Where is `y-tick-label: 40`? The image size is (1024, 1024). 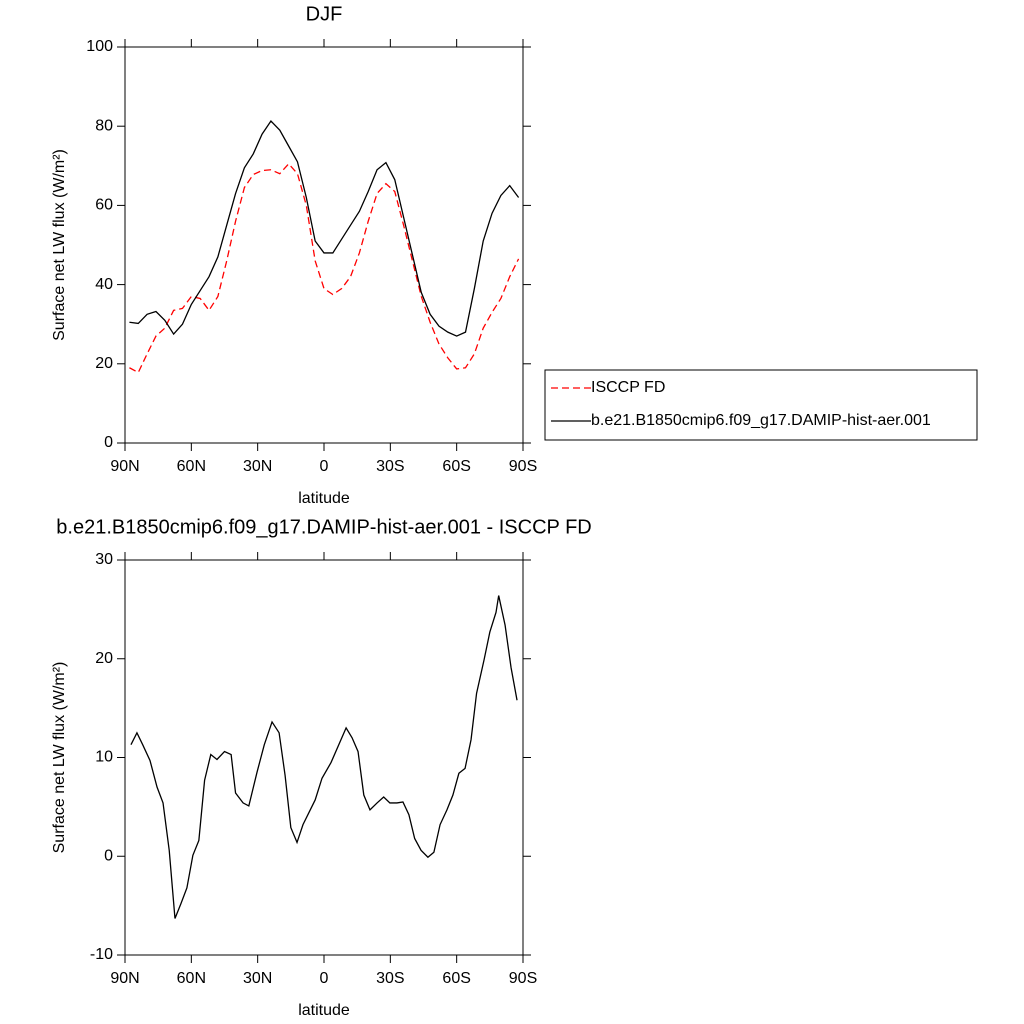
y-tick-label: 40 is located at coordinates (104, 284).